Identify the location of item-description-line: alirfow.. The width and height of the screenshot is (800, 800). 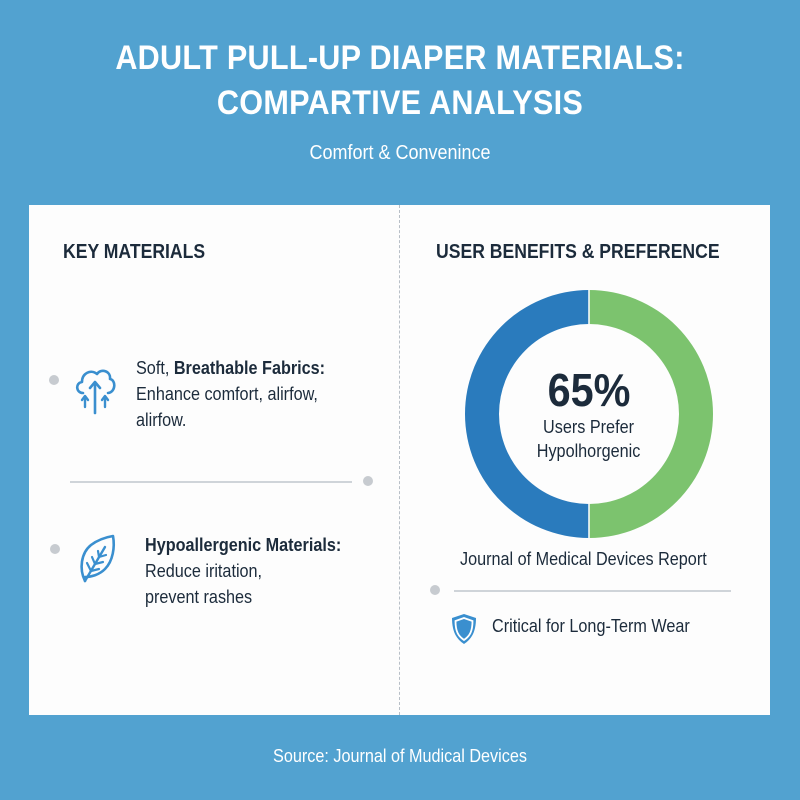
(161, 420).